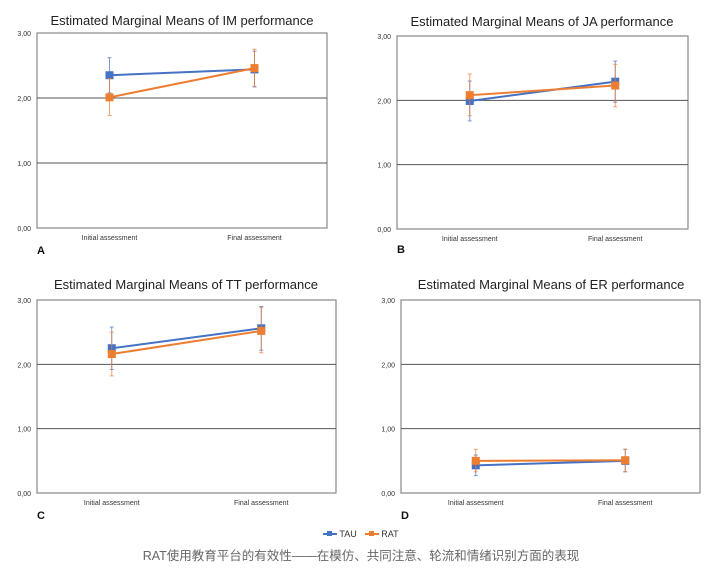 The image size is (722, 573). Describe the element at coordinates (405, 516) in the screenshot. I see `panel-label: D` at that location.